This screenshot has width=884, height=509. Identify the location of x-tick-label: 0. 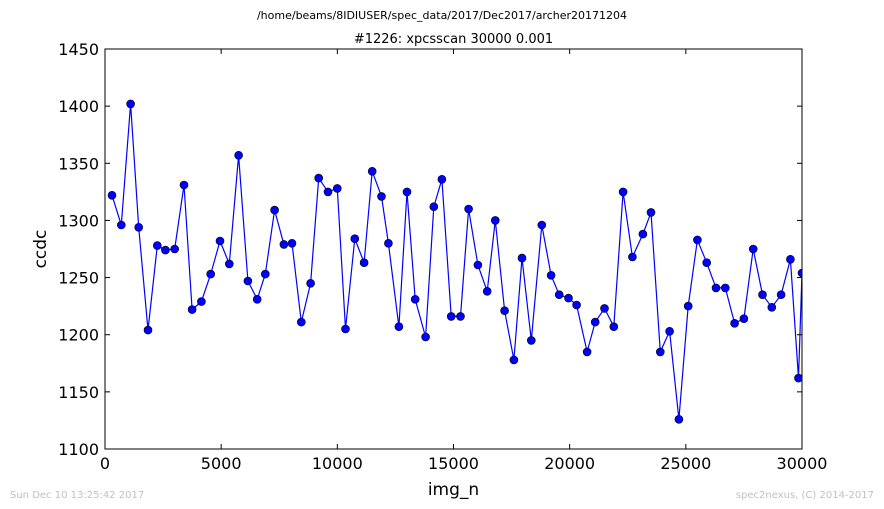
(105, 463).